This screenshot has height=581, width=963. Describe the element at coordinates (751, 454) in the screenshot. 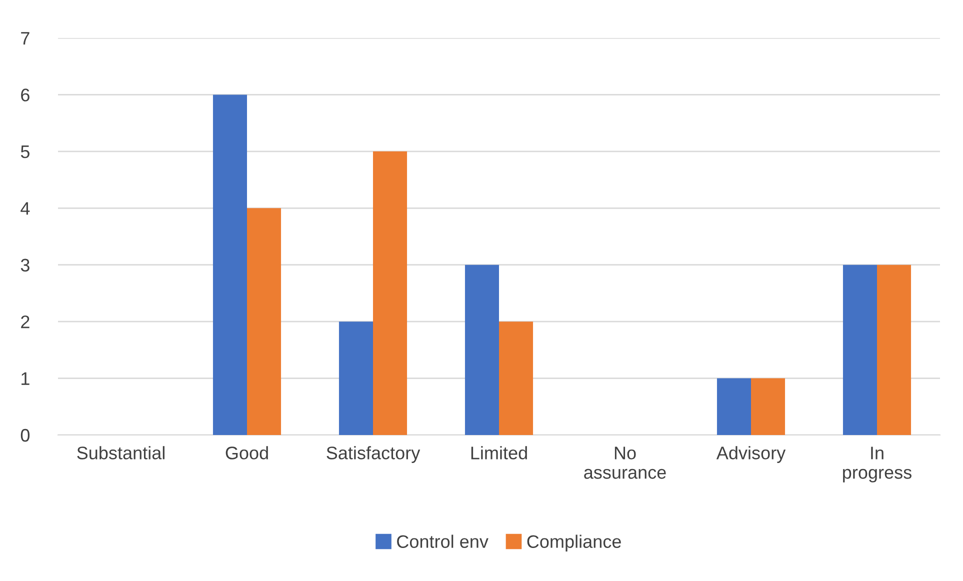

I see `x-tick-label: Advisory` at that location.